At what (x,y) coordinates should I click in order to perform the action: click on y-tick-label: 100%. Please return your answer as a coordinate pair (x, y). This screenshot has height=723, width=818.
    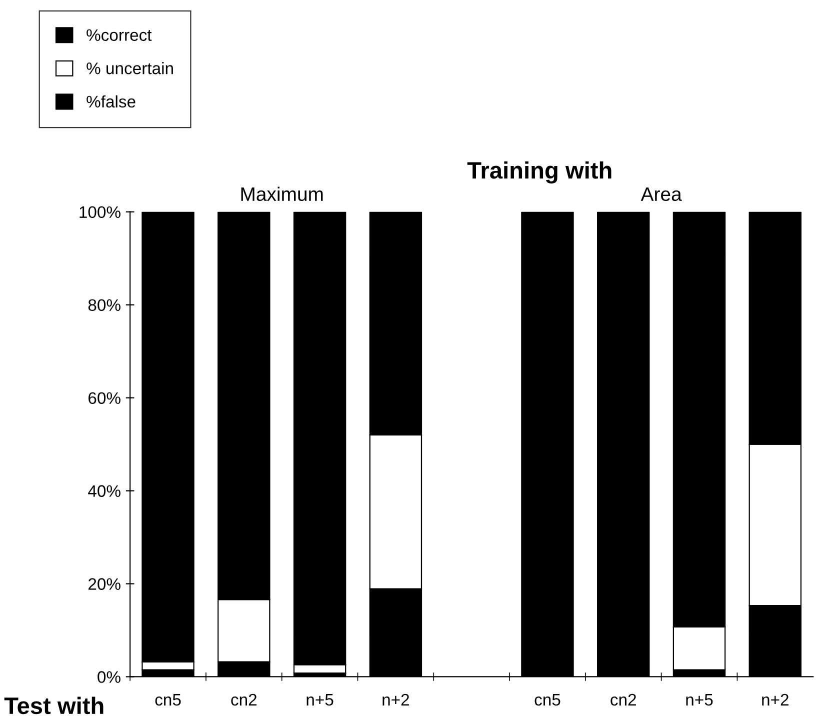
    Looking at the image, I should click on (100, 212).